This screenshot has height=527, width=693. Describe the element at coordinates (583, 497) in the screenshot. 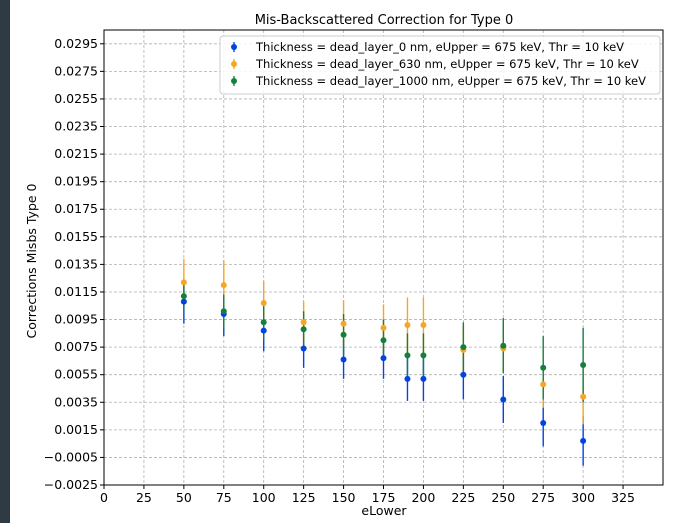

I see `x-tick-label: 300` at that location.